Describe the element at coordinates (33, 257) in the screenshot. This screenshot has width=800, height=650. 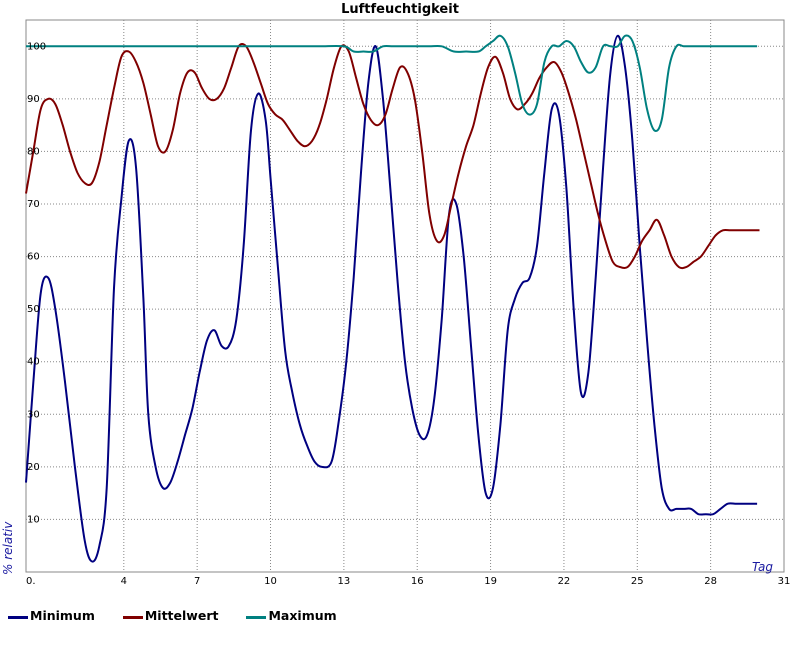
I see `y-tick-label: 60` at that location.